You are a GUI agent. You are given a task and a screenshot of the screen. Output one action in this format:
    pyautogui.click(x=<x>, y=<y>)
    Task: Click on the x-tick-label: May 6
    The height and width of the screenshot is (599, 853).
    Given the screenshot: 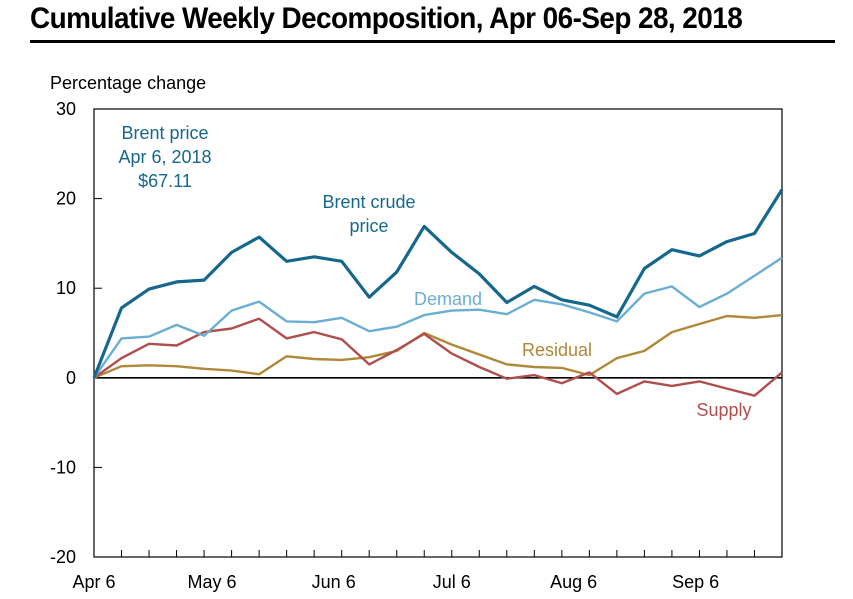 What is the action you would take?
    pyautogui.click(x=212, y=582)
    